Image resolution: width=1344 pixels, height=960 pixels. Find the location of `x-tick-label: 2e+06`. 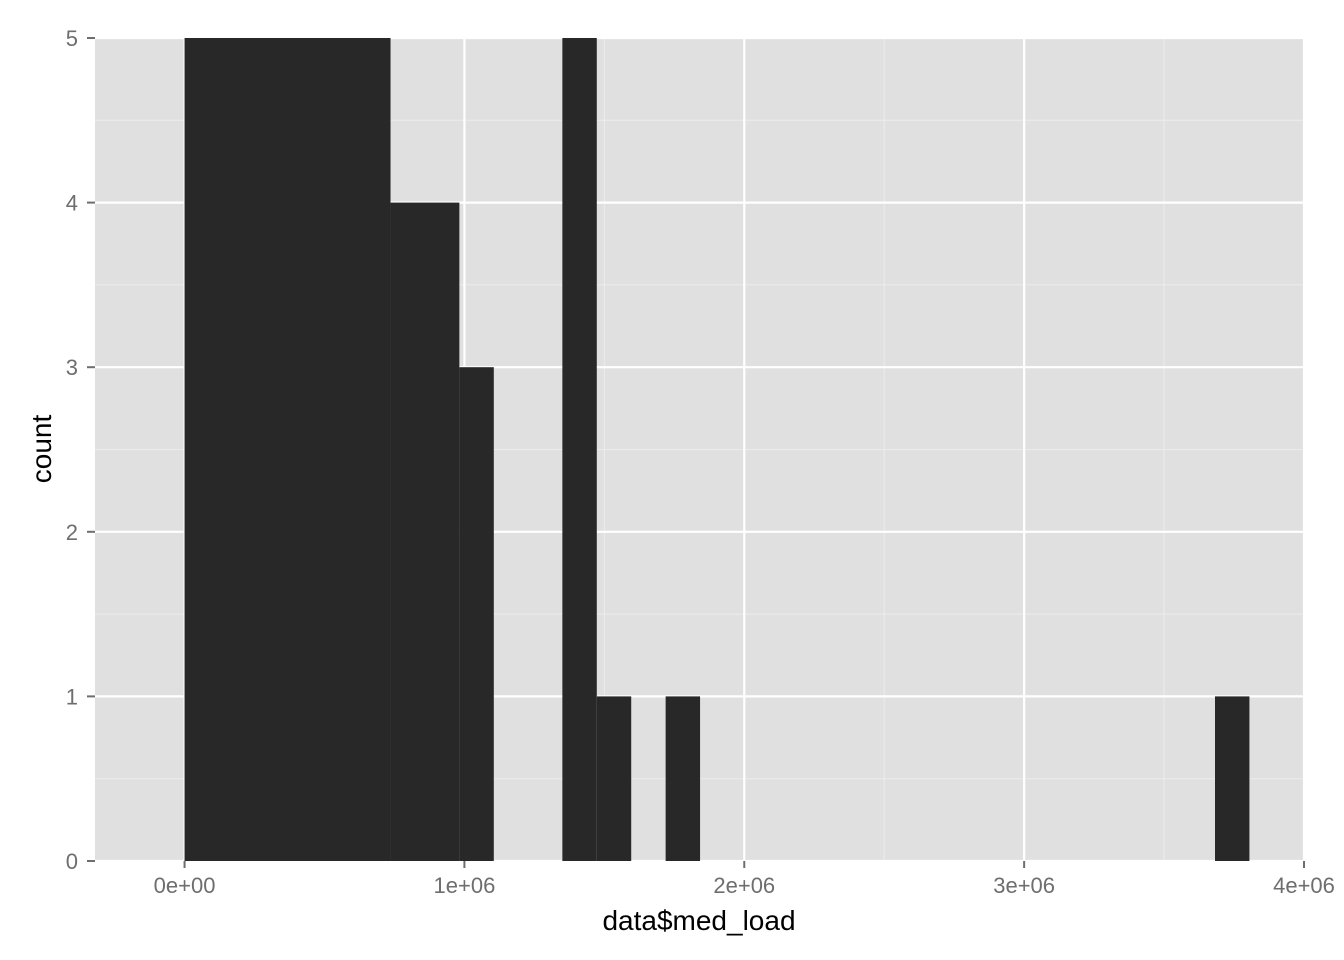

x-tick-label: 2e+06 is located at coordinates (744, 885).